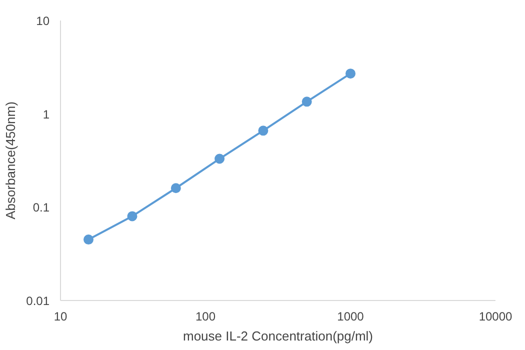 This screenshot has width=525, height=350. What do you see at coordinates (41, 207) in the screenshot?
I see `y-tick-label: 0.1` at bounding box center [41, 207].